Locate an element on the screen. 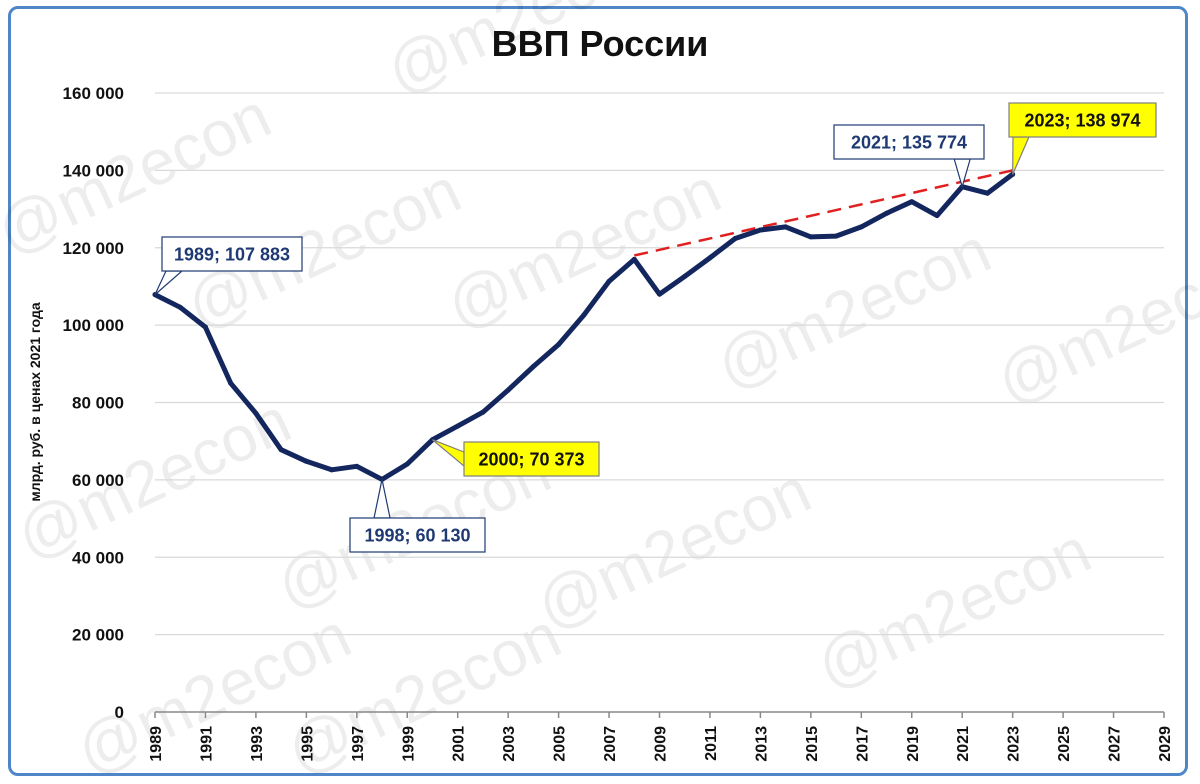 Image resolution: width=1200 pixels, height=784 pixels. x-tick-label: 2029 is located at coordinates (1165, 744).